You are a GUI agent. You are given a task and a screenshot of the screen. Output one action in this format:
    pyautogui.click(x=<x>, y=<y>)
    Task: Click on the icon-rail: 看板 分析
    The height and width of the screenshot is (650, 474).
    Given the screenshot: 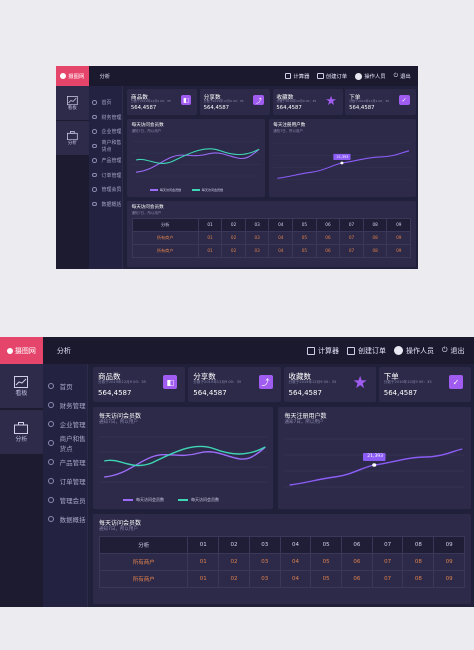 What is the action you would take?
    pyautogui.click(x=21, y=485)
    